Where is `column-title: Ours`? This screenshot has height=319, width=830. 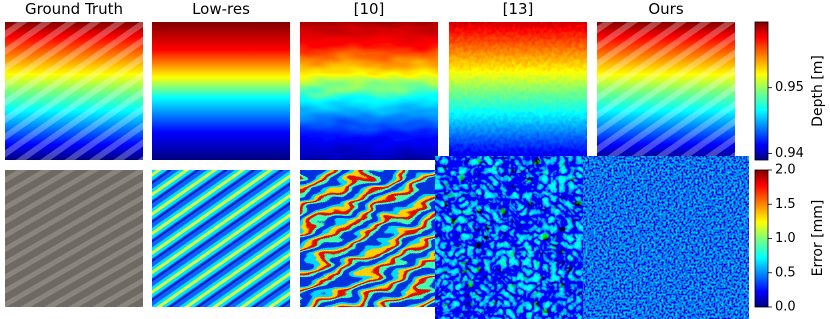 column-title: Ours is located at coordinates (665, 9).